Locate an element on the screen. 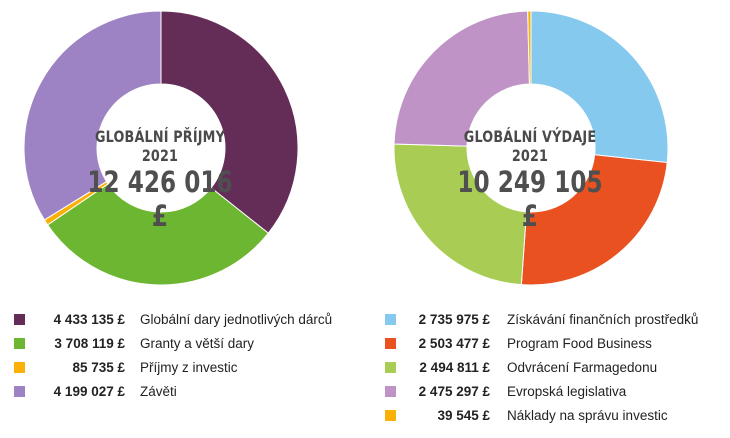  legend-item: 2 503 477 £ Program Food Business is located at coordinates (555, 343).